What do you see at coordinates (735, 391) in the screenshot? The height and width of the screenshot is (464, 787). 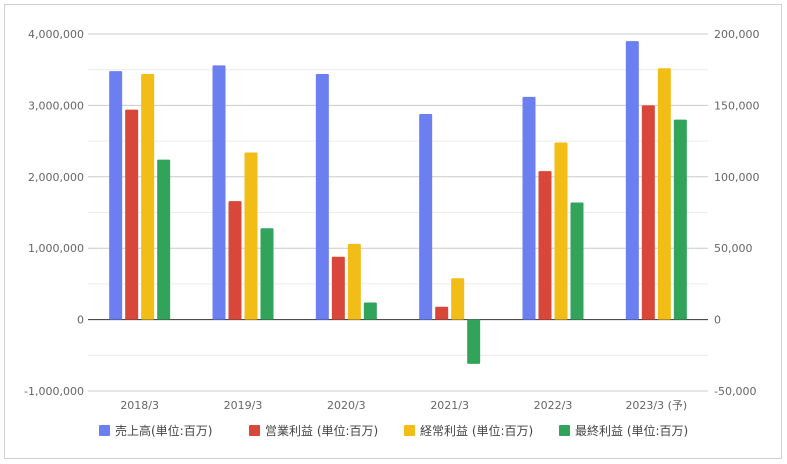 I see `right-axis-tick-label: -50,000` at bounding box center [735, 391].